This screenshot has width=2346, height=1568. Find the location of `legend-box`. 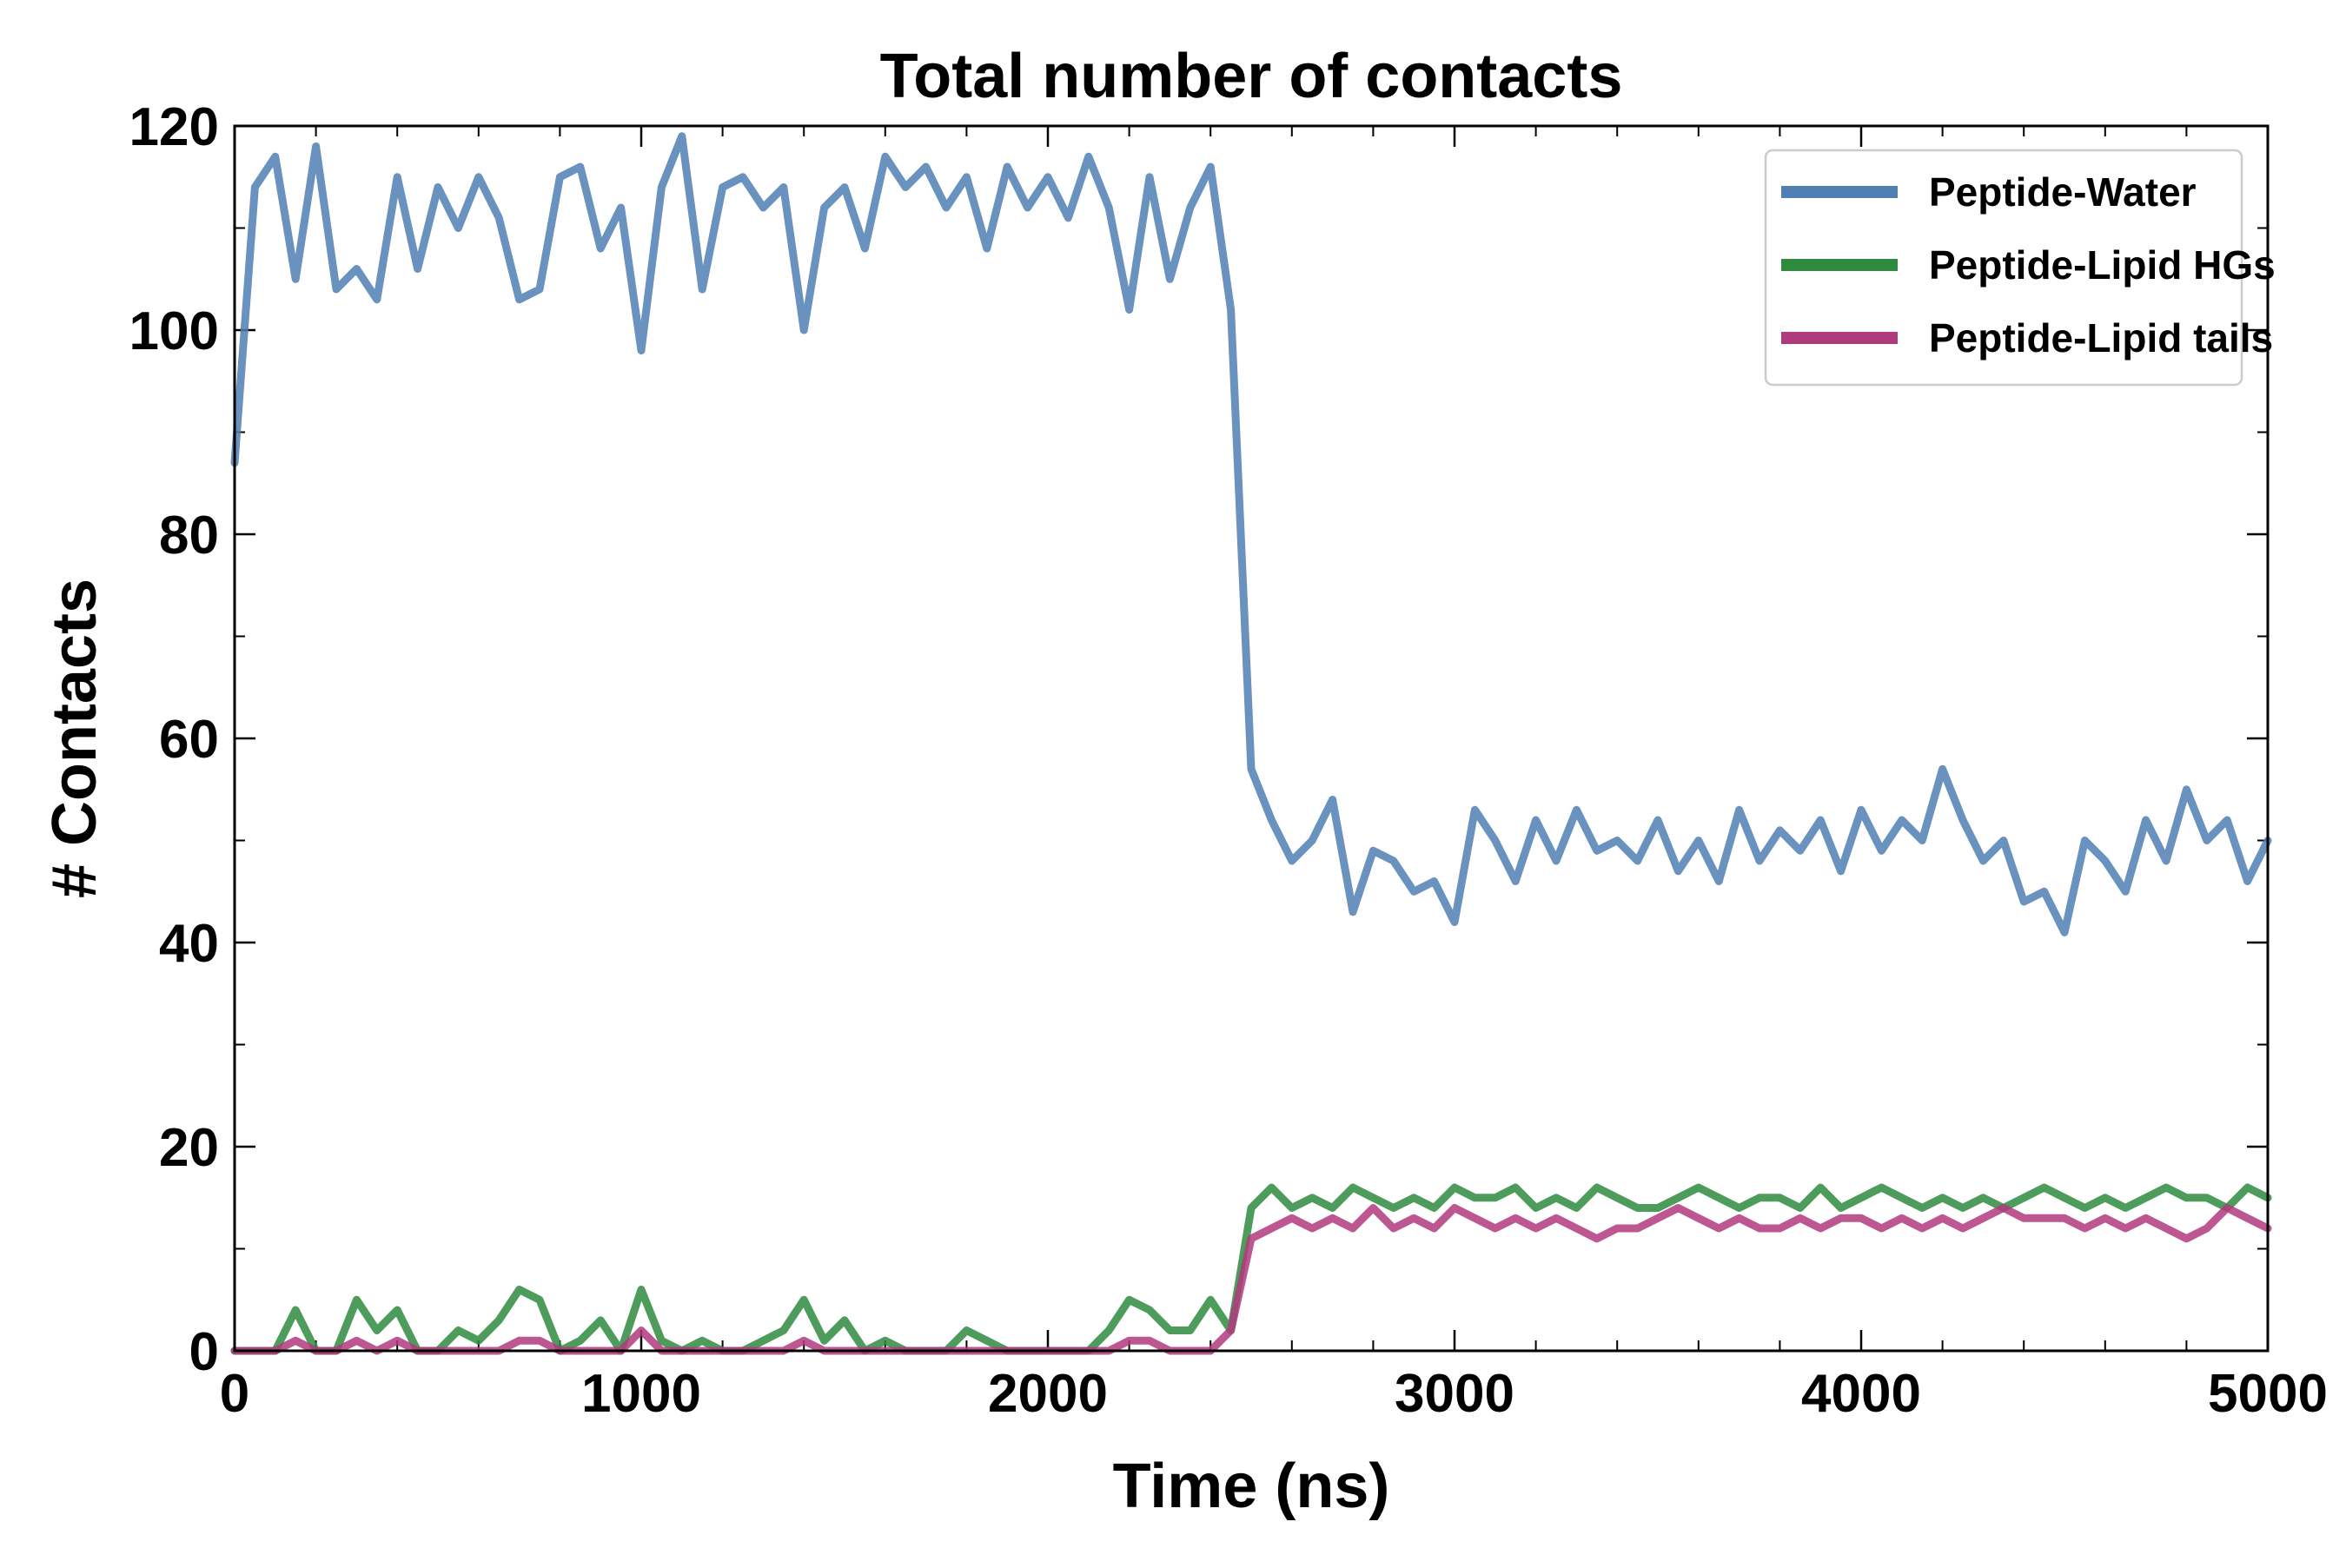

legend-box is located at coordinates (2003, 268).